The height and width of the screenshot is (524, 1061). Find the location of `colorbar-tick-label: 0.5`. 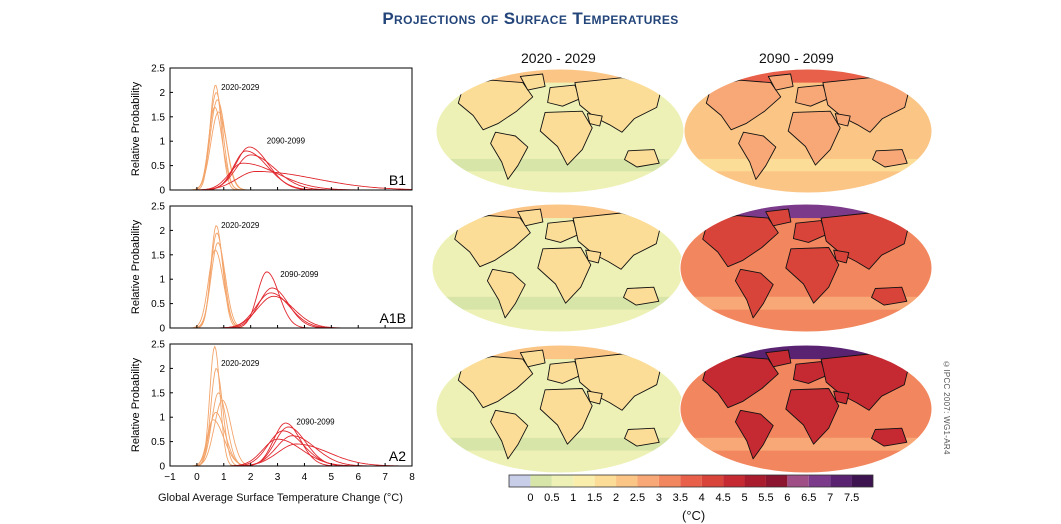

colorbar-tick-label: 0.5 is located at coordinates (551, 498).